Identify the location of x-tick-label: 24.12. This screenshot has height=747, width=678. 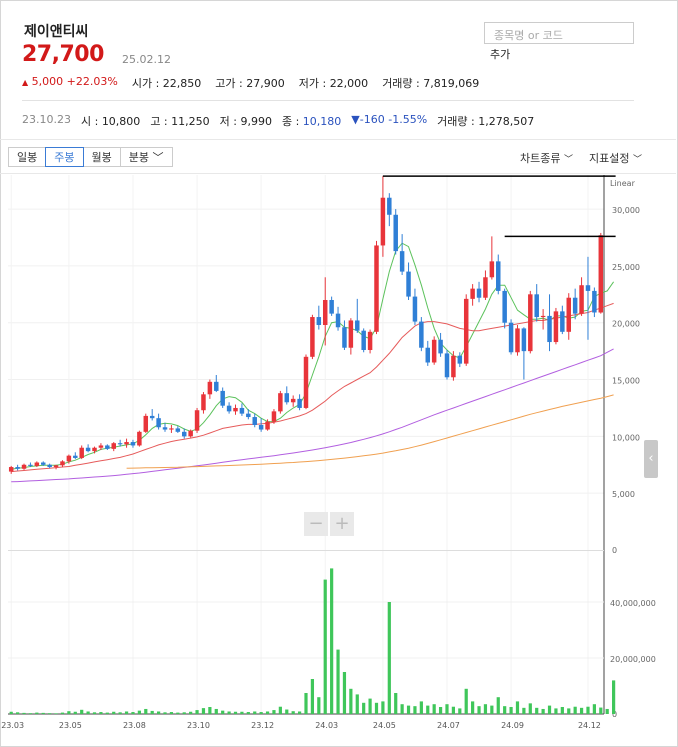
(589, 725).